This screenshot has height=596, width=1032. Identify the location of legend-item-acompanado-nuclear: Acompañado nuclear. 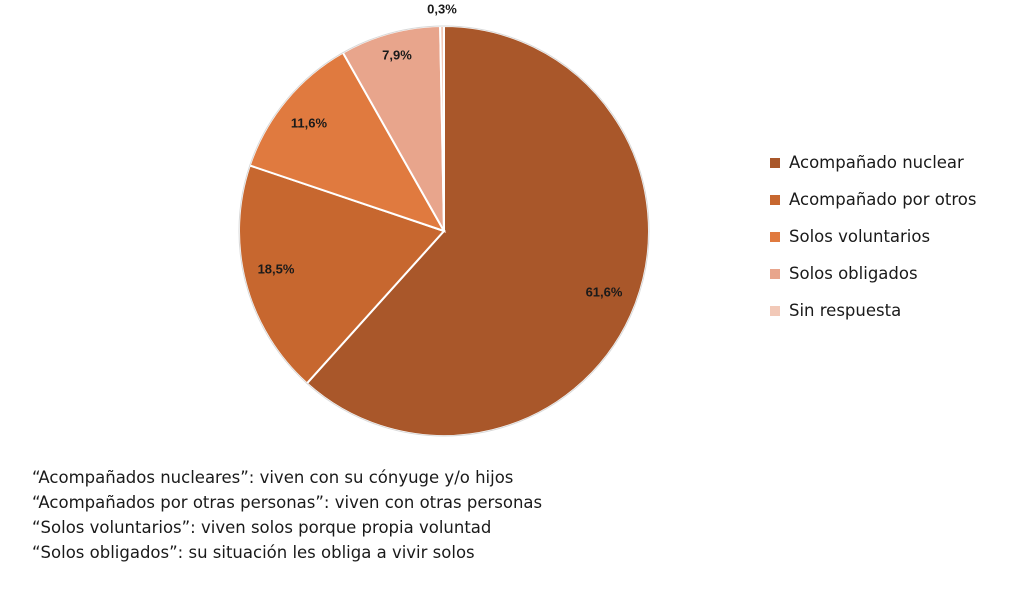
(873, 162).